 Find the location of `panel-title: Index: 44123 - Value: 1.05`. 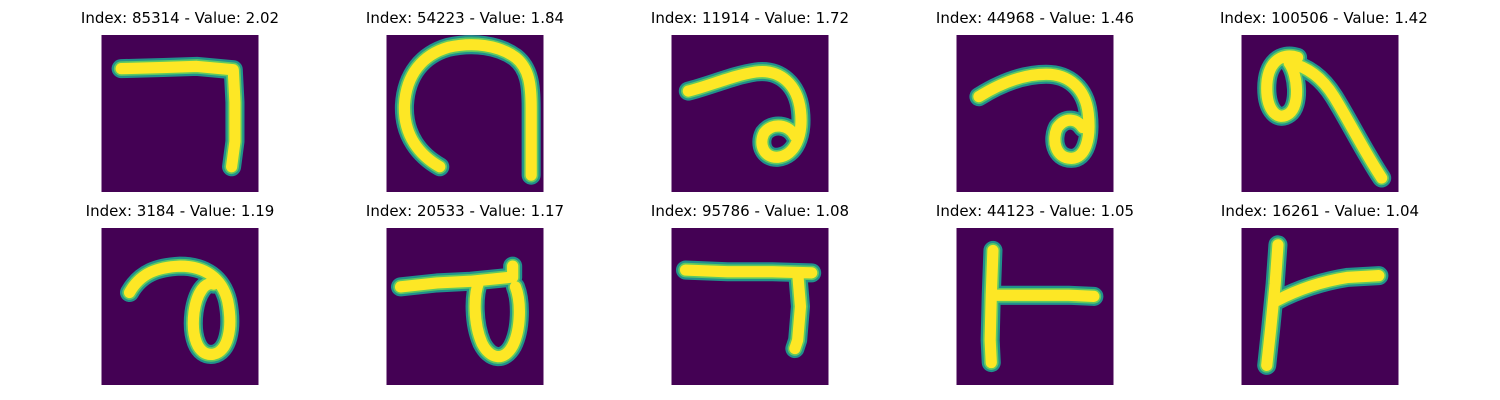

panel-title: Index: 44123 - Value: 1.05 is located at coordinates (1035, 211).